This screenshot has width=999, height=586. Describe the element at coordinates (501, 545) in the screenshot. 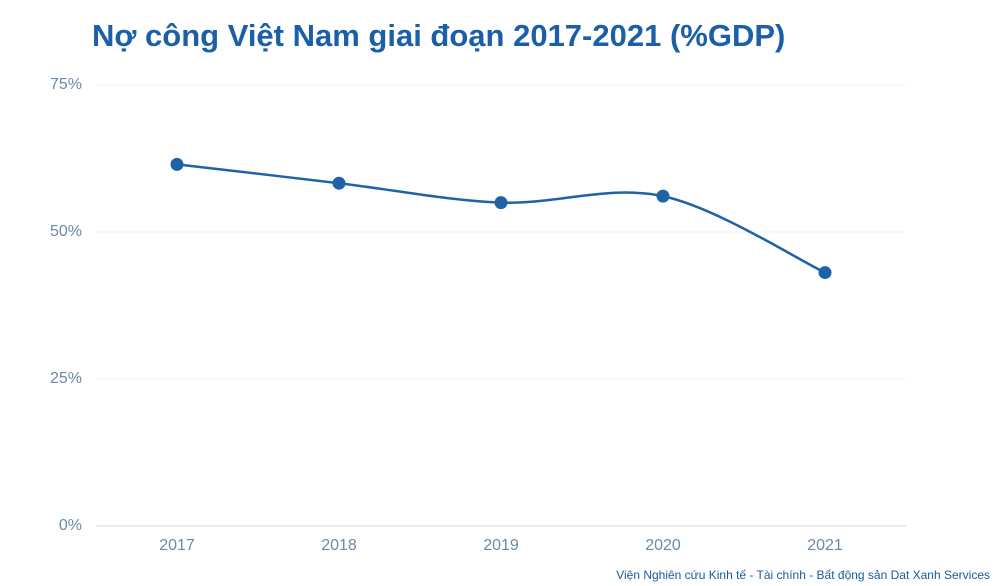

I see `x-tick-label: 2019` at that location.